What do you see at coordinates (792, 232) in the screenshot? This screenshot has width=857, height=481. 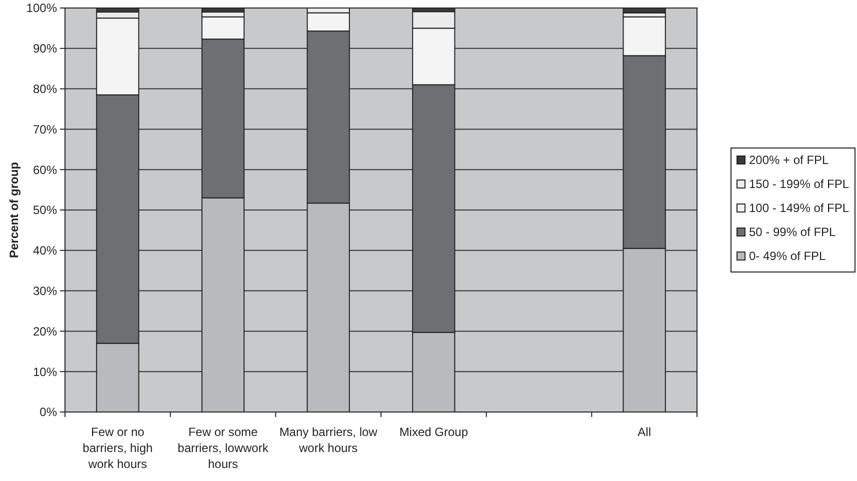 I see `legend-label: 50 - 99% of FPL` at bounding box center [792, 232].